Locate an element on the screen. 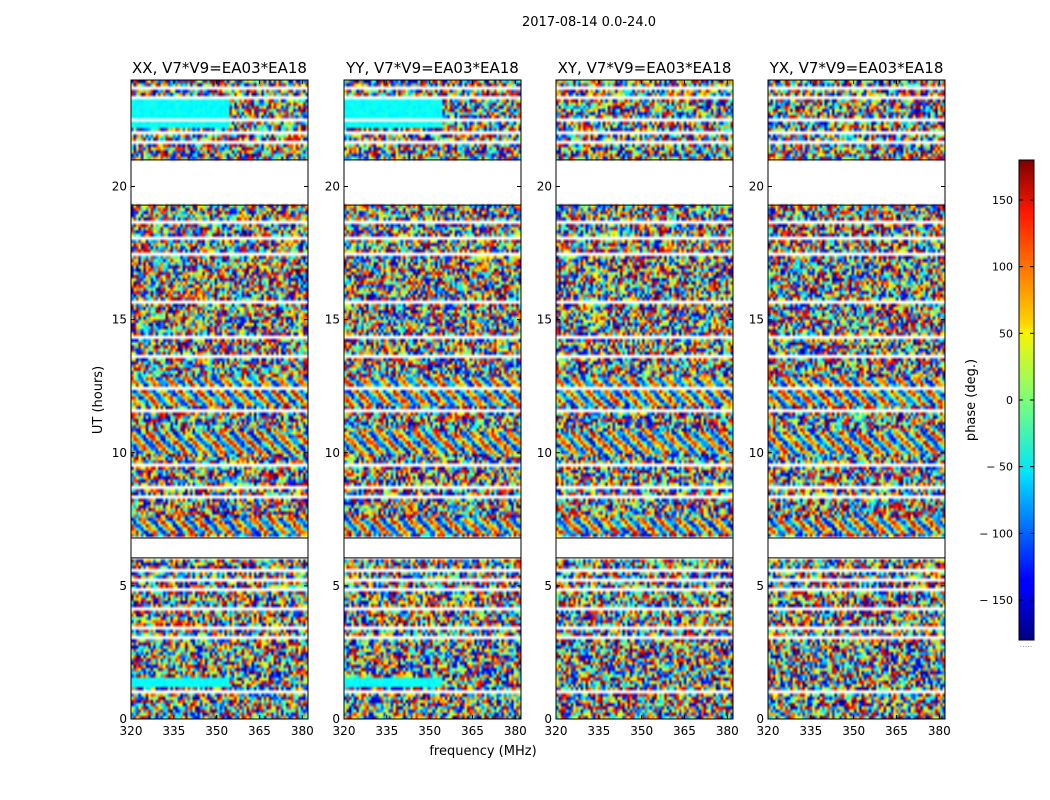  colorbar-tick-label: − 50 is located at coordinates (999, 467).